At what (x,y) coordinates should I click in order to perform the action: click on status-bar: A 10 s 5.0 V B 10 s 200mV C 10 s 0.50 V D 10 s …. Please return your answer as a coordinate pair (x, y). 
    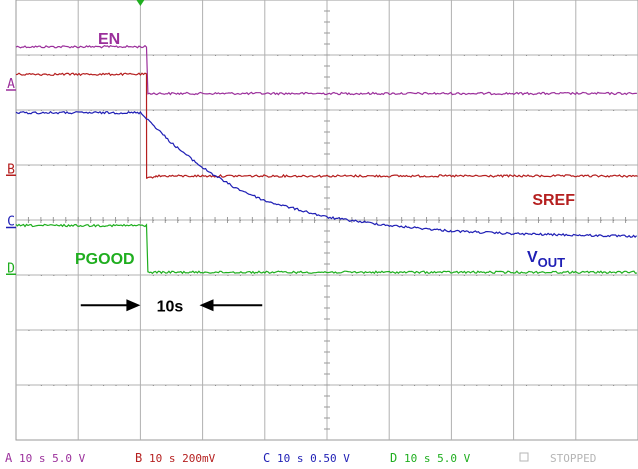
    Looking at the image, I should click on (300, 458).